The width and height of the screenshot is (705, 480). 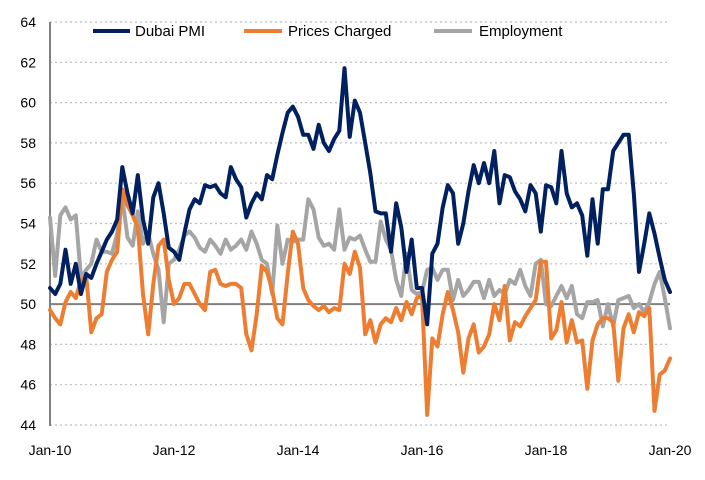 I want to click on x-tick-label: Jan-18, so click(x=546, y=450).